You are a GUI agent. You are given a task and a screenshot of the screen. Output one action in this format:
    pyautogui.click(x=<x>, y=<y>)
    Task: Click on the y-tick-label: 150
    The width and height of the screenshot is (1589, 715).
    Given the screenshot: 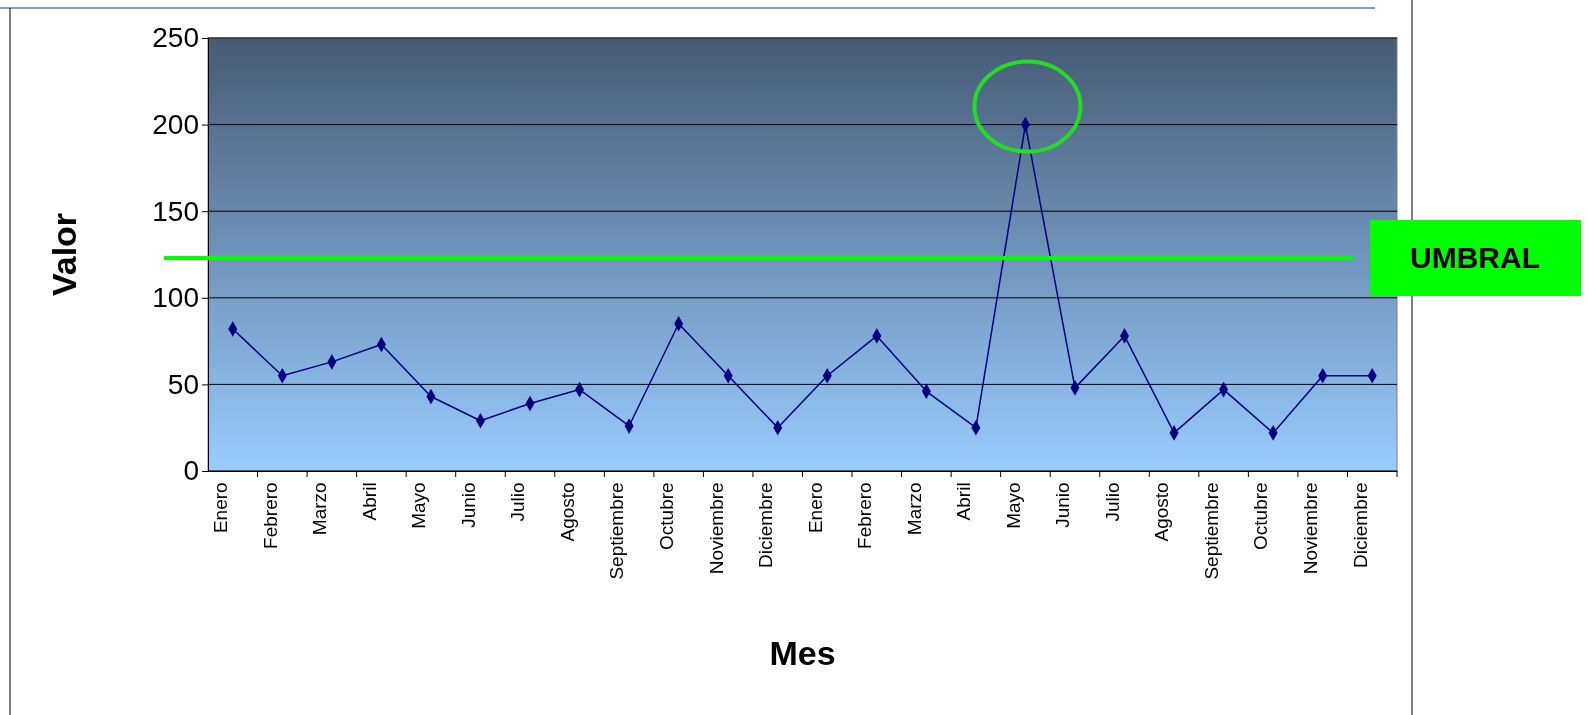 What is the action you would take?
    pyautogui.click(x=175, y=211)
    